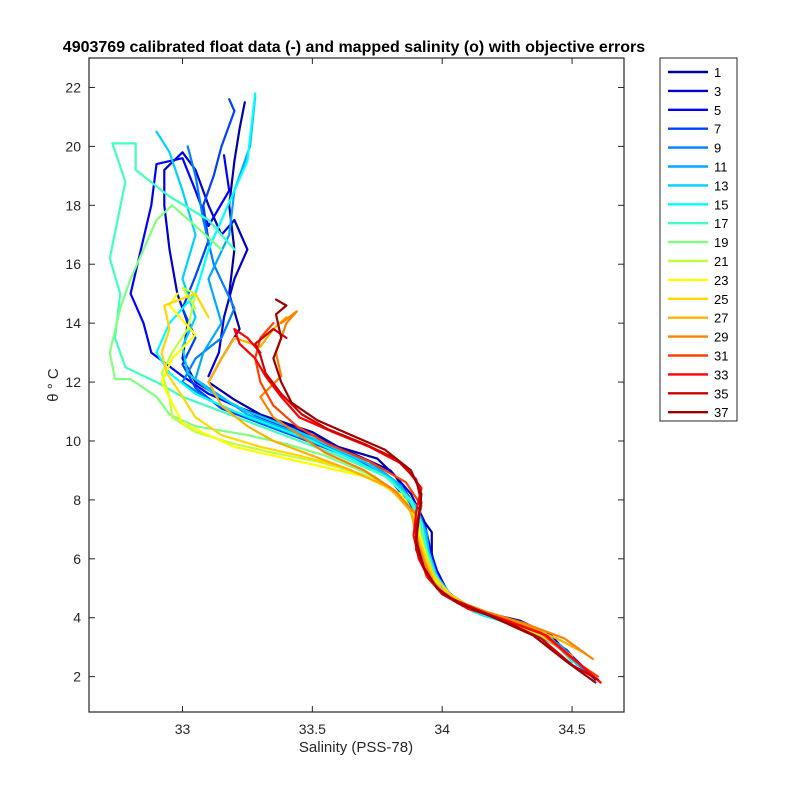 This screenshot has width=800, height=805. What do you see at coordinates (73, 205) in the screenshot?
I see `y-tick-label: 18` at bounding box center [73, 205].